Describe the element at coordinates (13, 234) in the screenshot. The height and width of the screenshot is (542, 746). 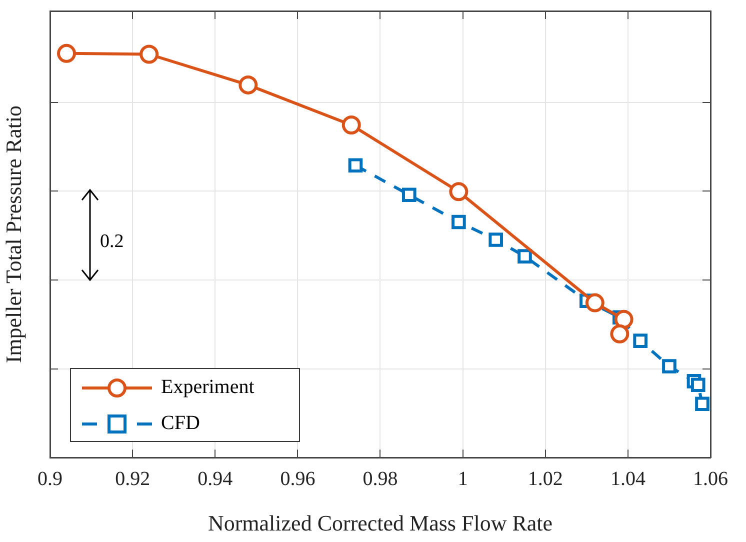
I see `y-axis-title: Impeller Total Pressure Ratio` at that location.